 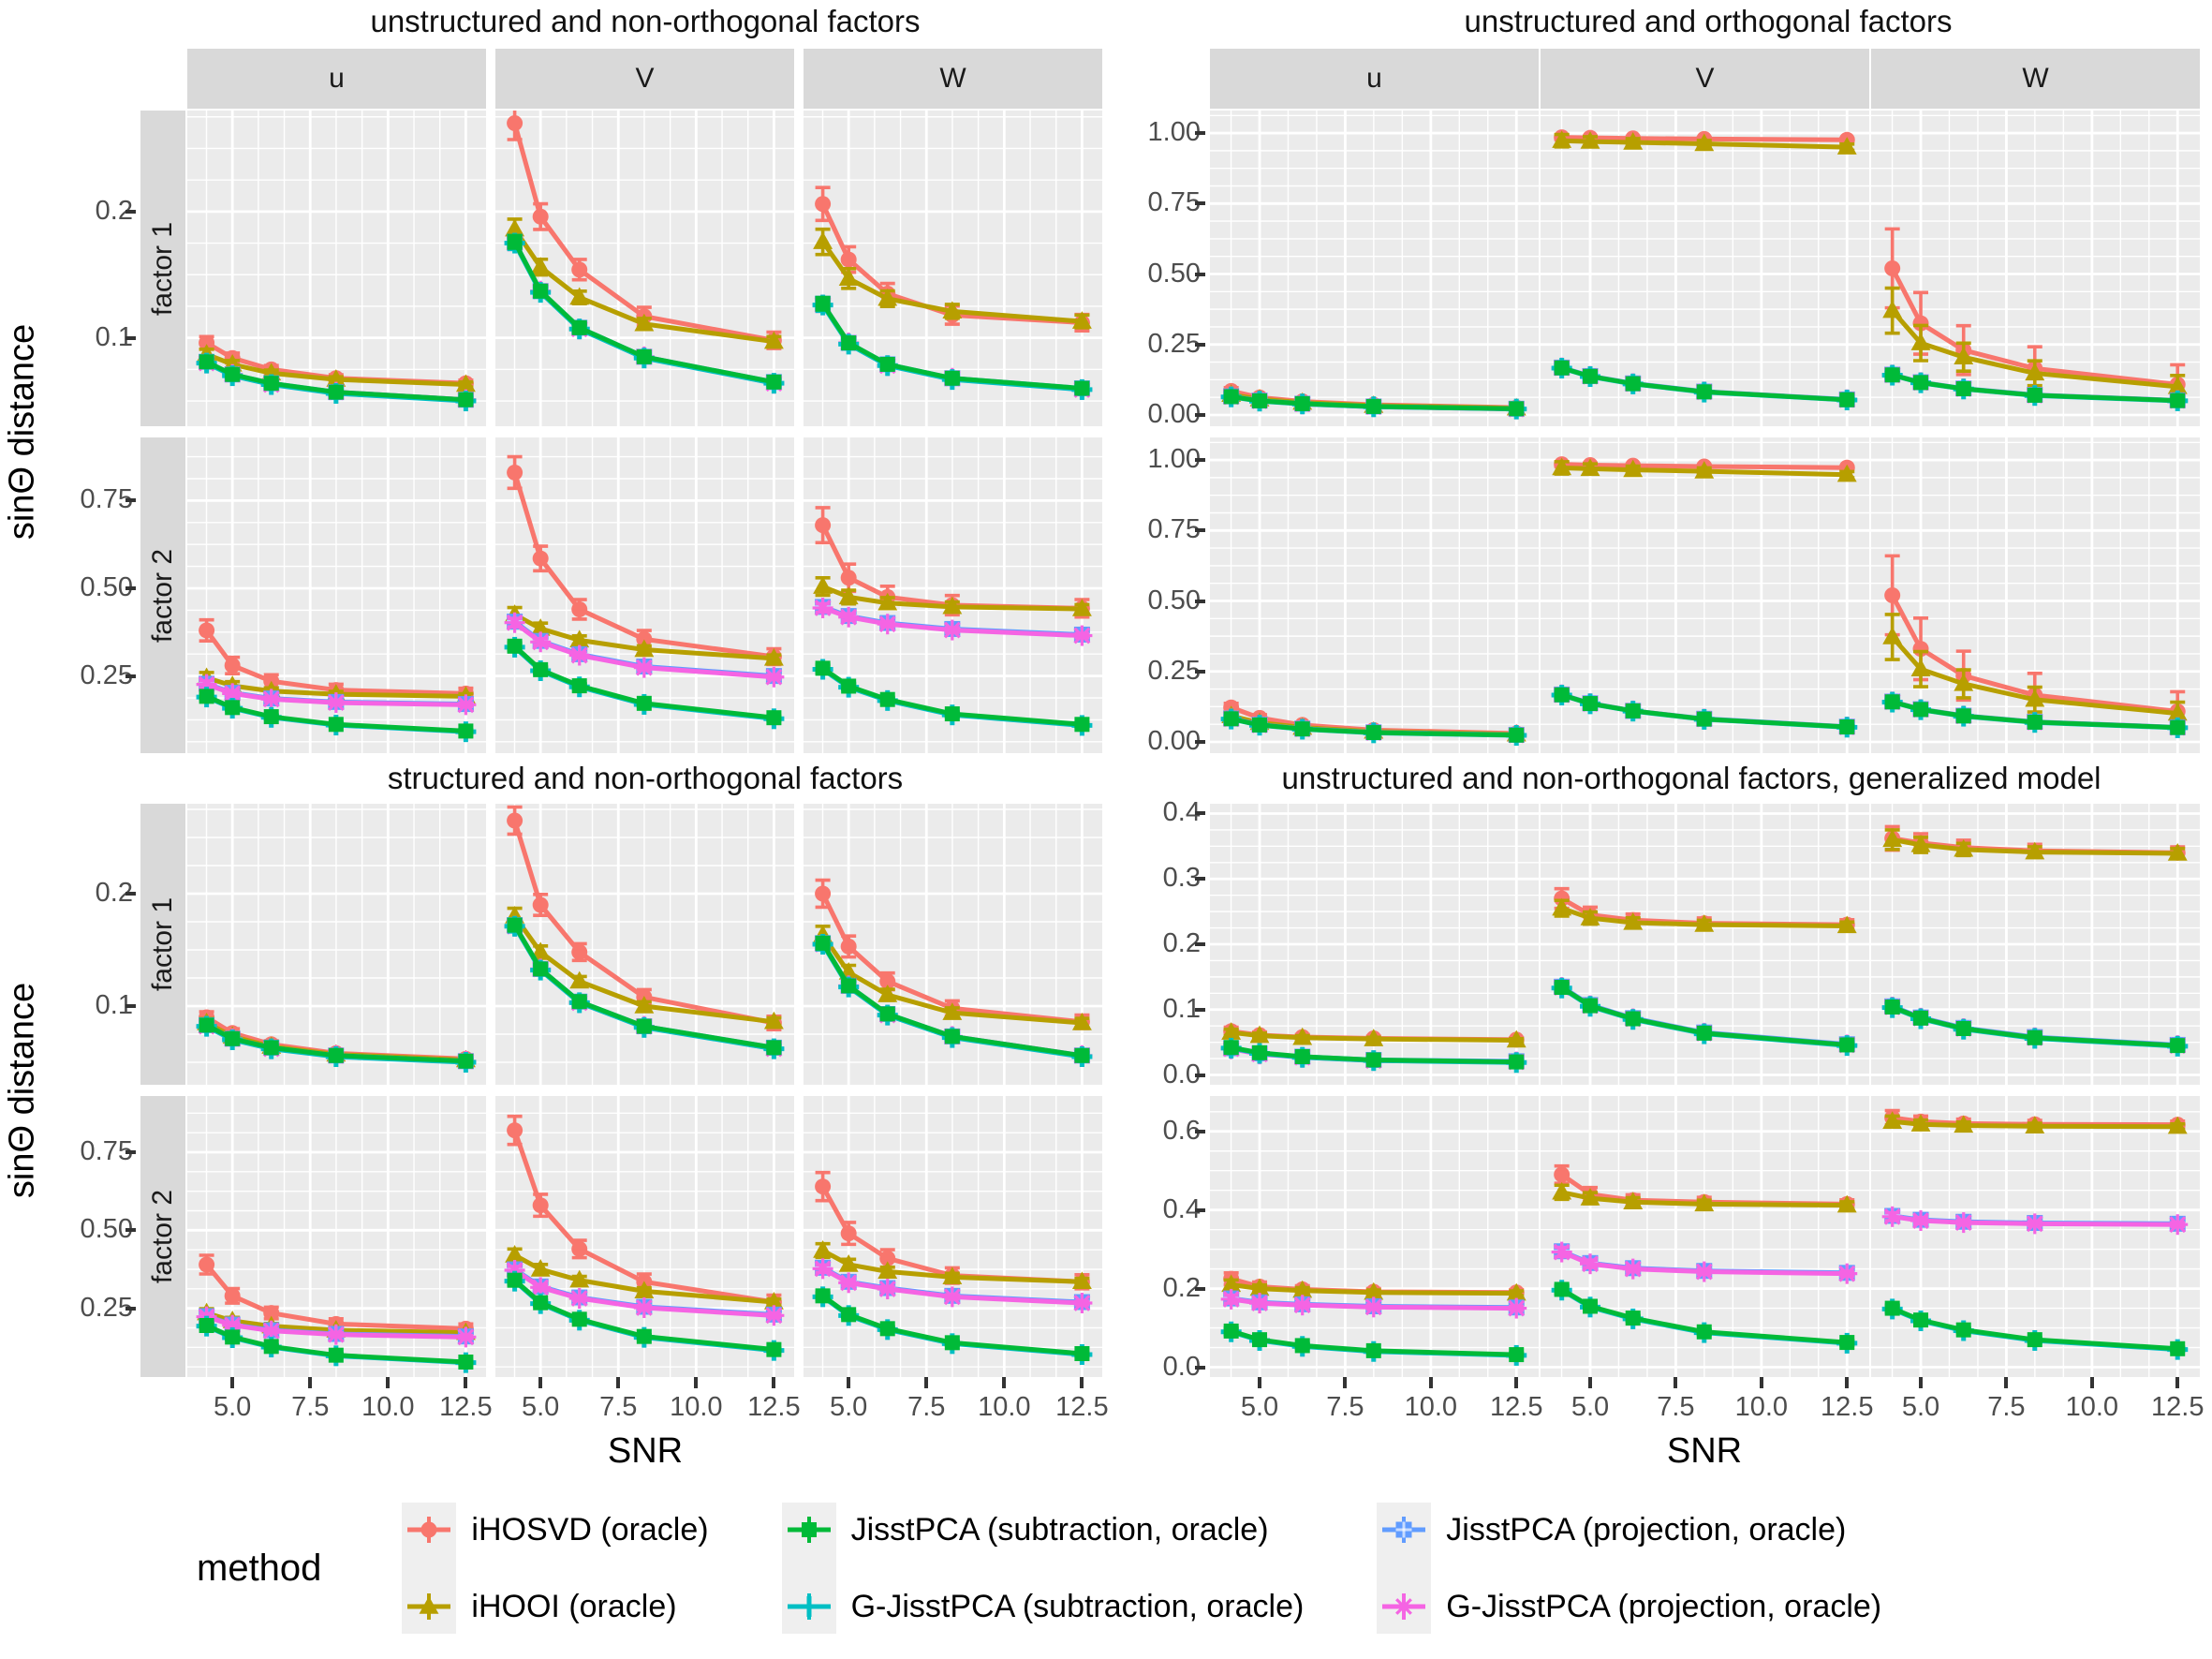 What do you see at coordinates (1174, 132) in the screenshot?
I see `y-tick-label: 1.00` at bounding box center [1174, 132].